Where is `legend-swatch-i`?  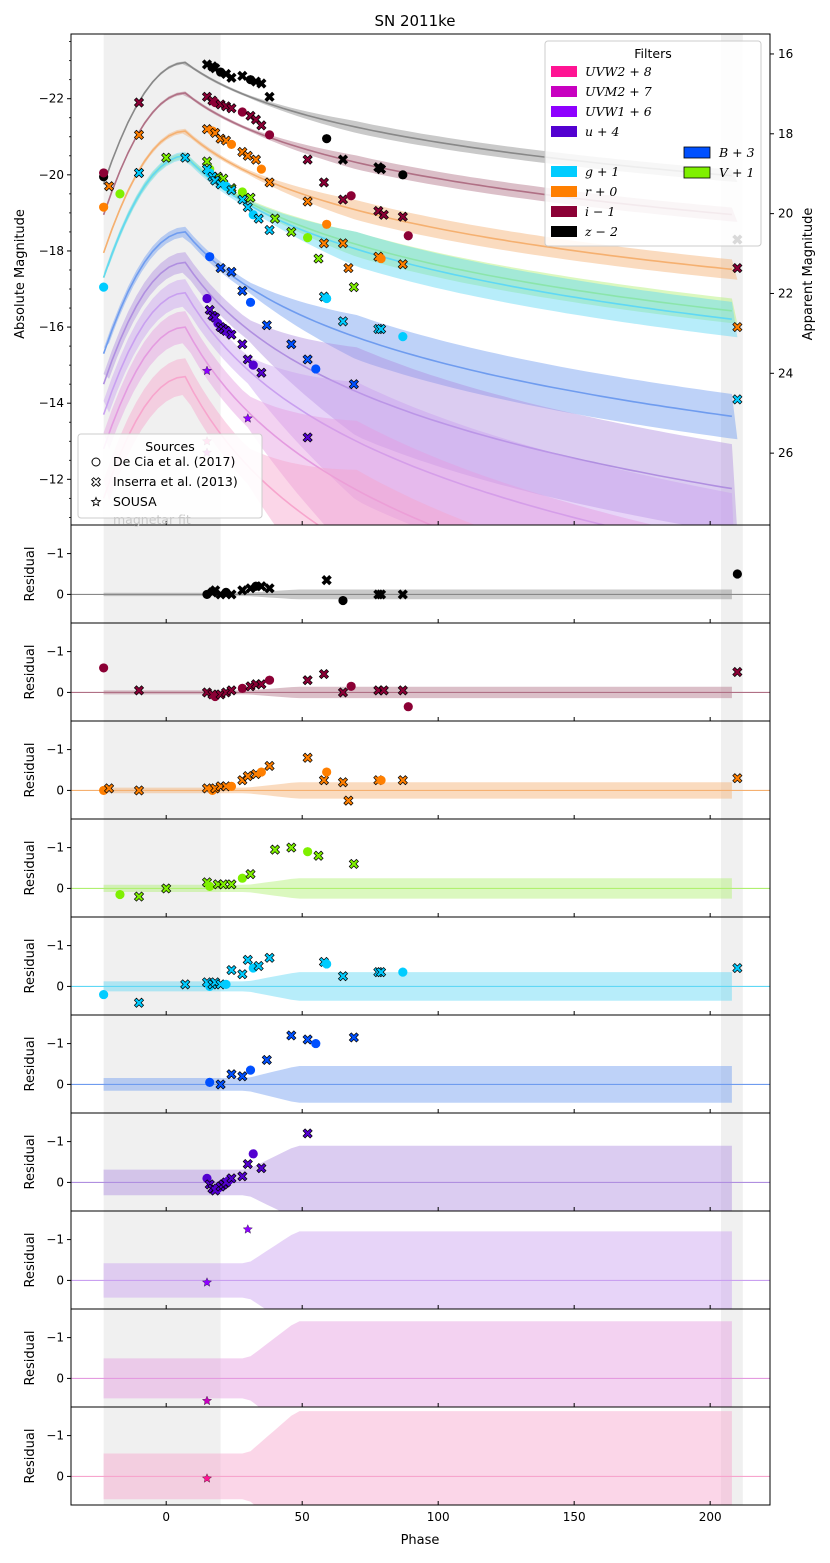
legend-swatch-i is located at coordinates (564, 211).